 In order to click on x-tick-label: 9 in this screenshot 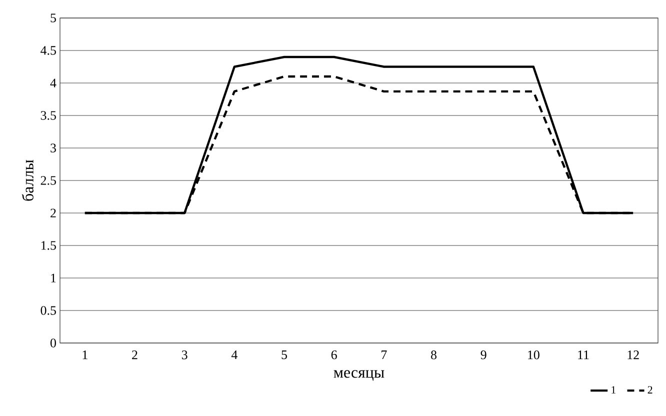, I will do `click(483, 355)`.